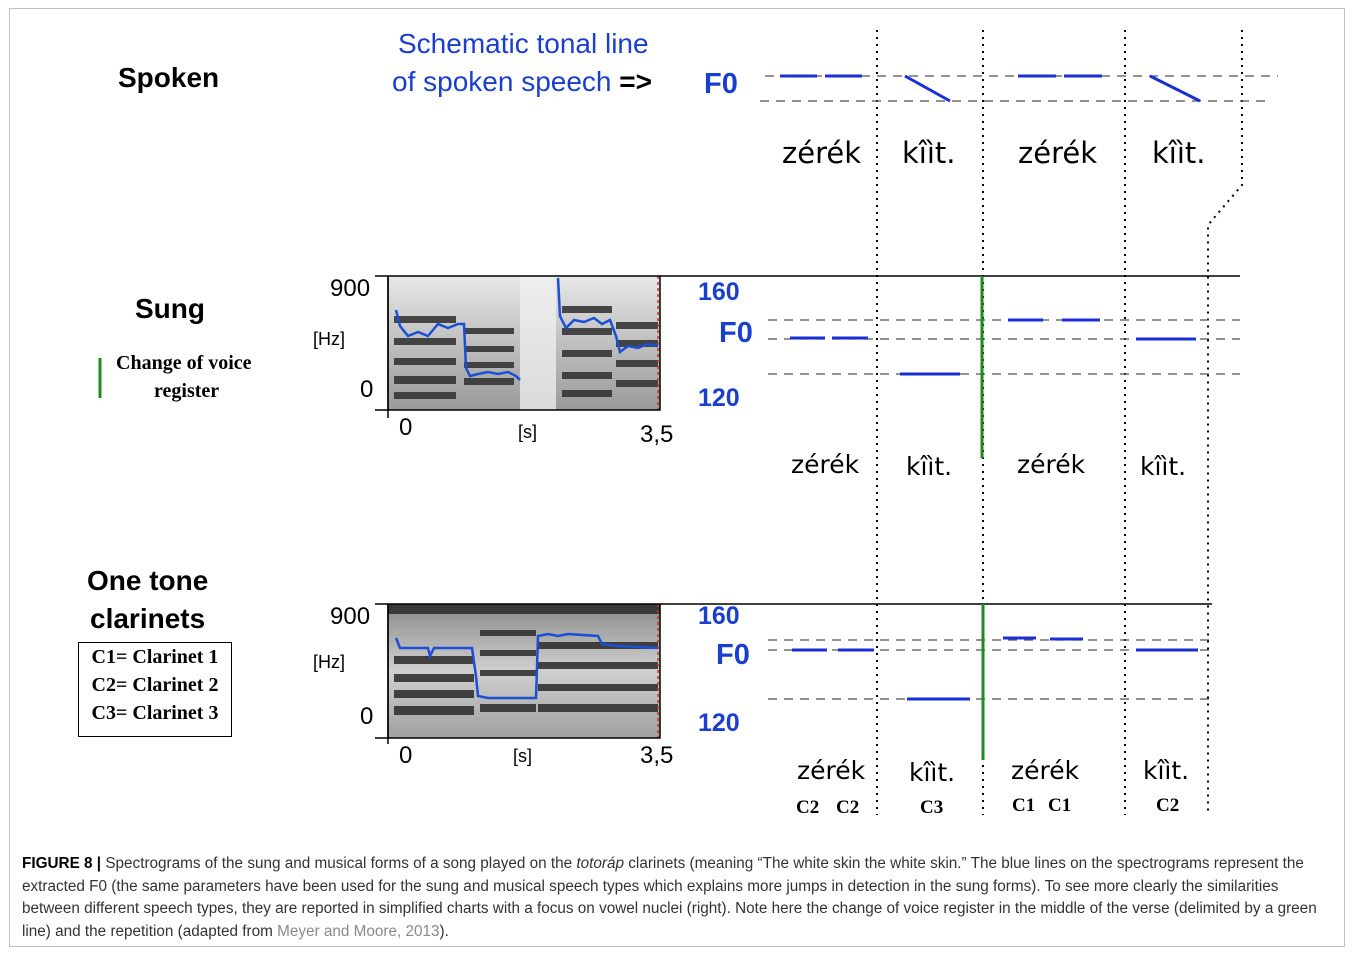  Describe the element at coordinates (367, 389) in the screenshot. I see `sung-ymin: 0` at that location.